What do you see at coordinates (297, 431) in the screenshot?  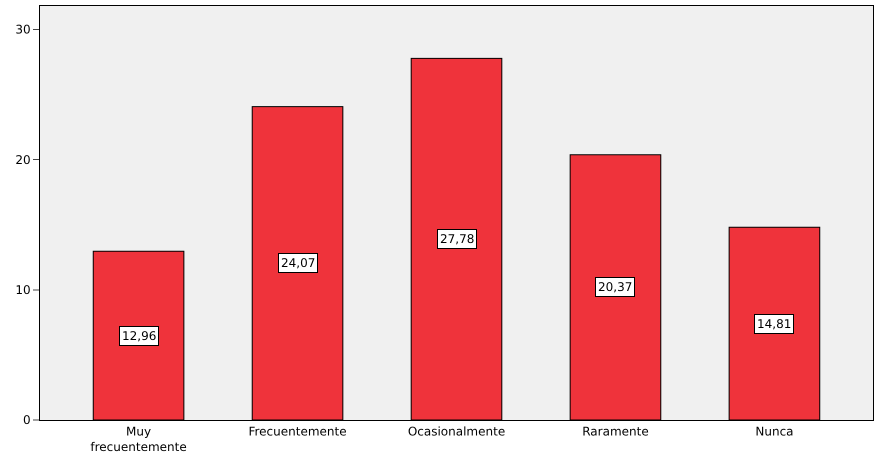 I see `x-tick-label: Frecuentemente` at bounding box center [297, 431].